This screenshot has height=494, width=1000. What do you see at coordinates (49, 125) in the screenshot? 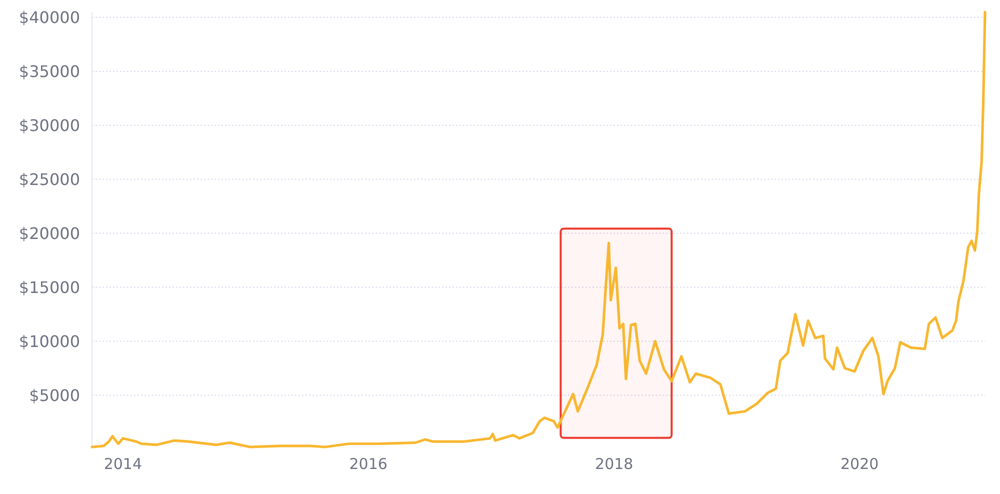
I see `y-tick-label: $30000` at bounding box center [49, 125].